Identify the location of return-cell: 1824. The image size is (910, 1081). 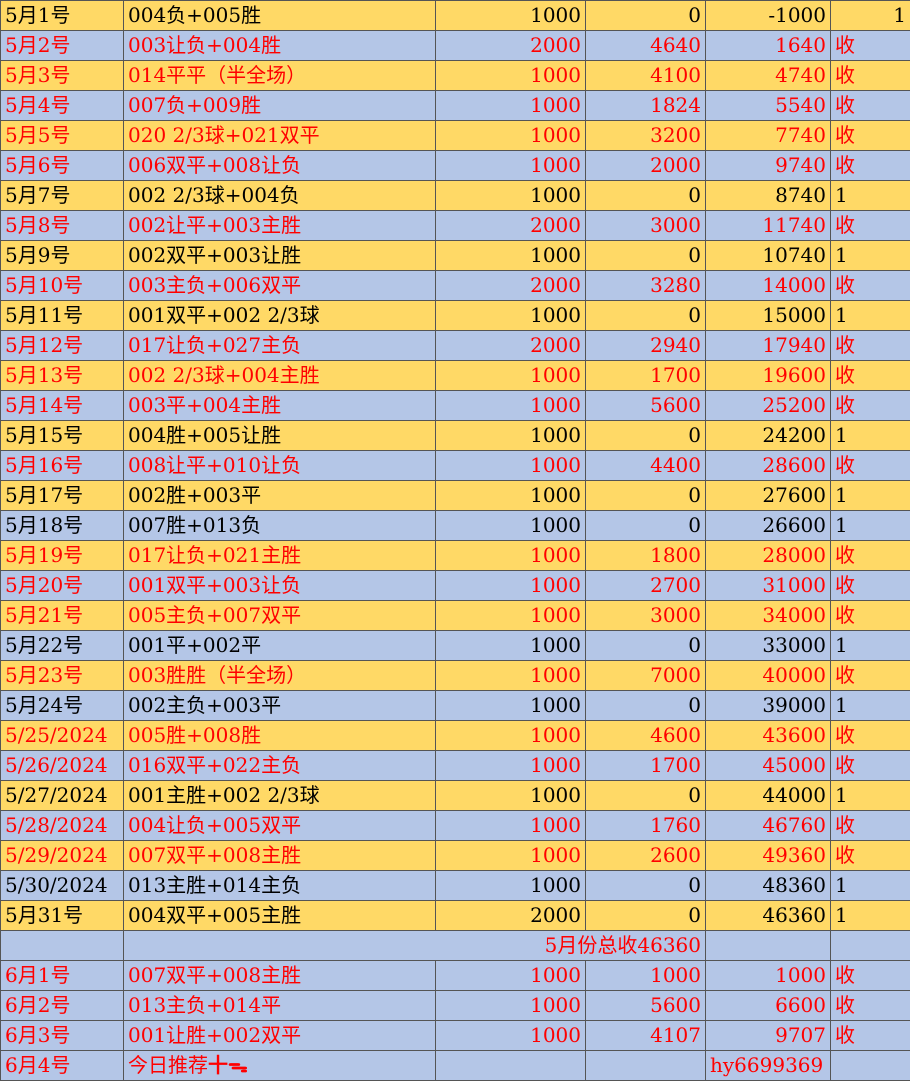
(645, 105).